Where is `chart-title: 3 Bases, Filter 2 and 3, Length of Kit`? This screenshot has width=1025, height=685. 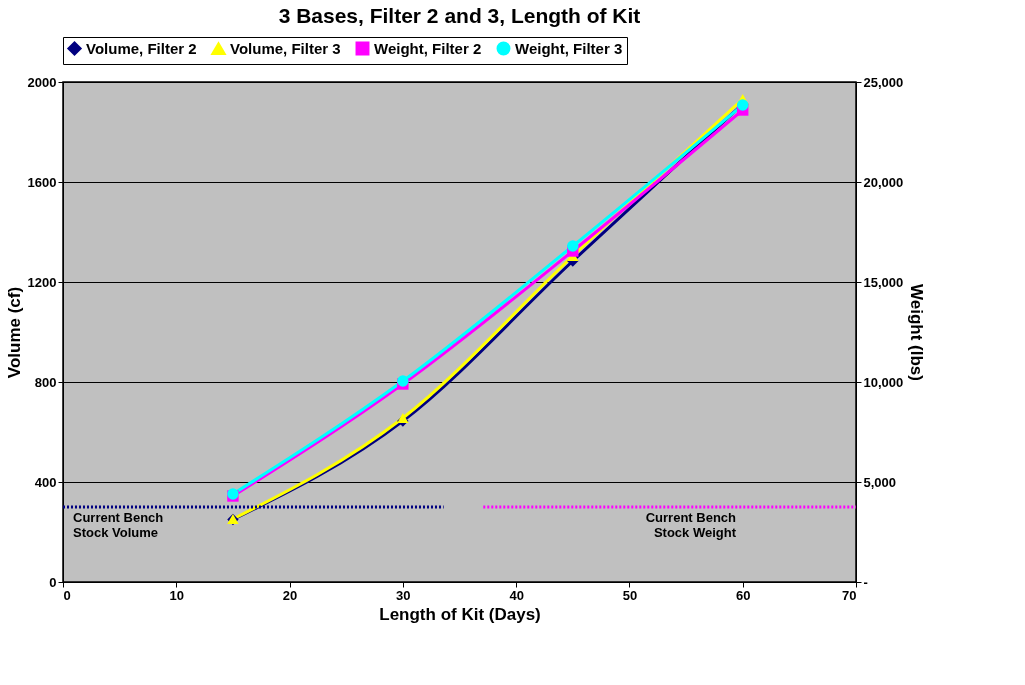
chart-title: 3 Bases, Filter 2 and 3, Length of Kit is located at coordinates (459, 15).